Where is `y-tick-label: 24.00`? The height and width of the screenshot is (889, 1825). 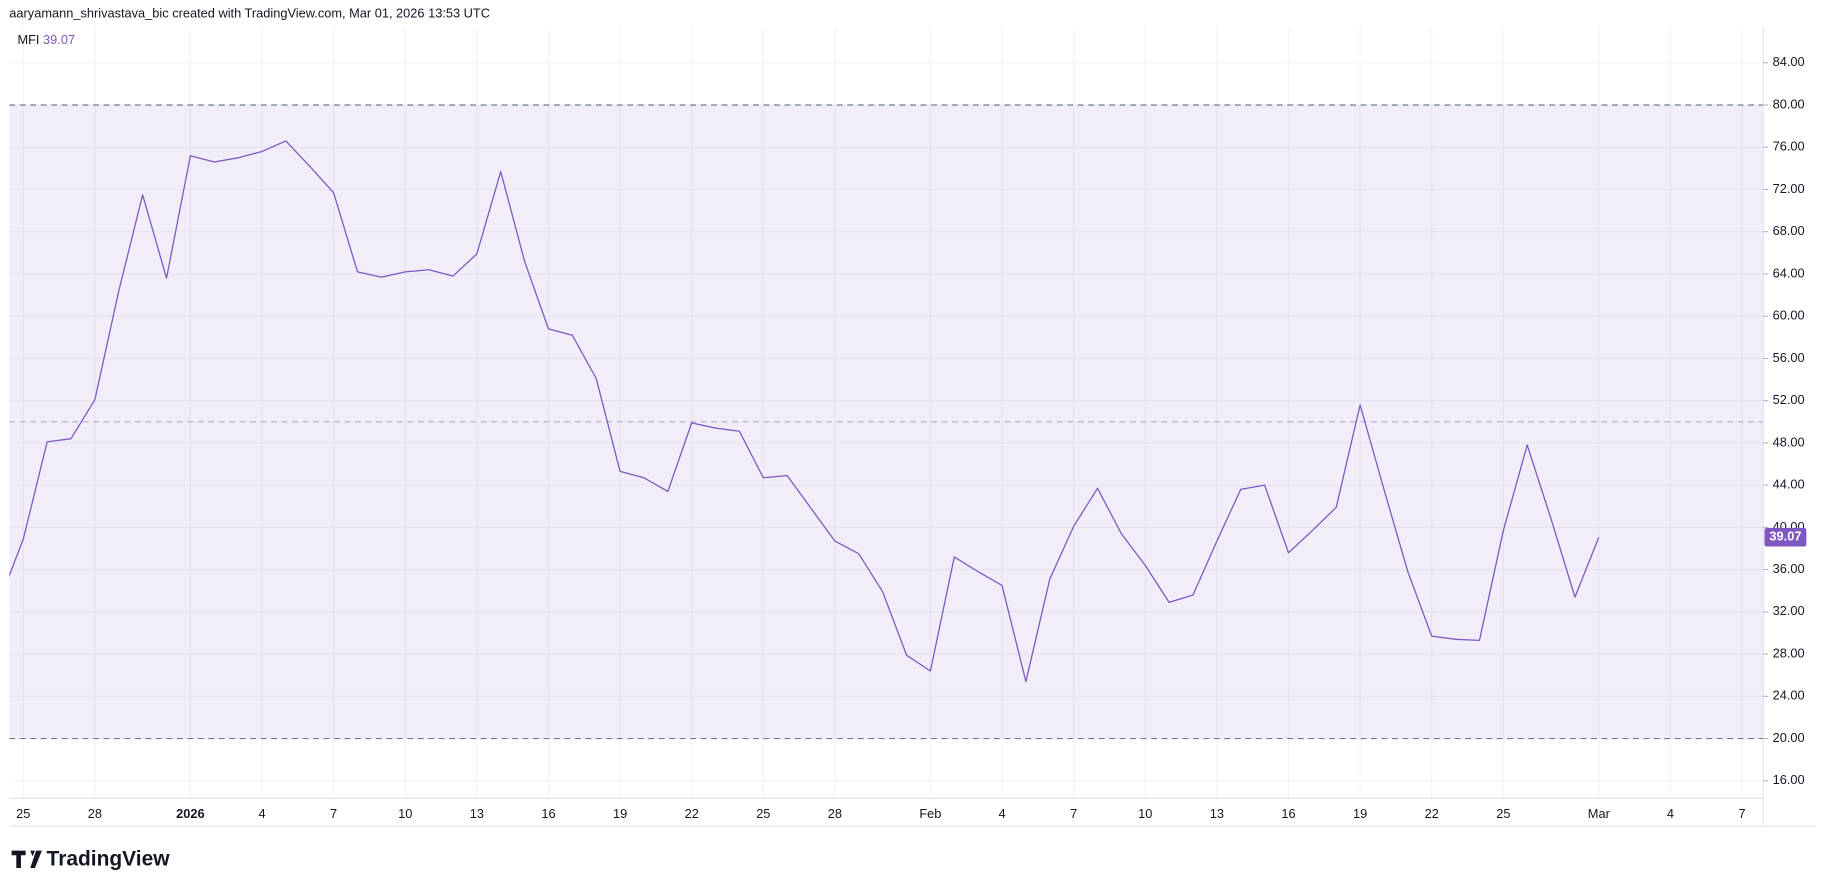 y-tick-label: 24.00 is located at coordinates (1789, 695).